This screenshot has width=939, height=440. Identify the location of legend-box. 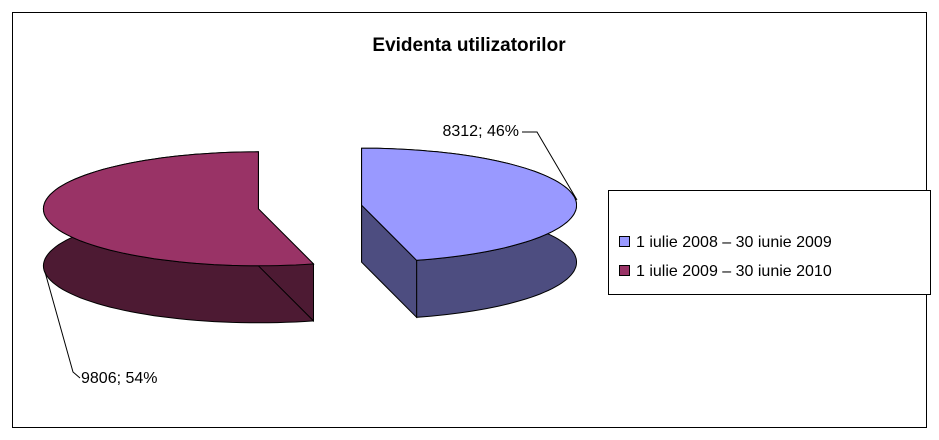
(769, 242).